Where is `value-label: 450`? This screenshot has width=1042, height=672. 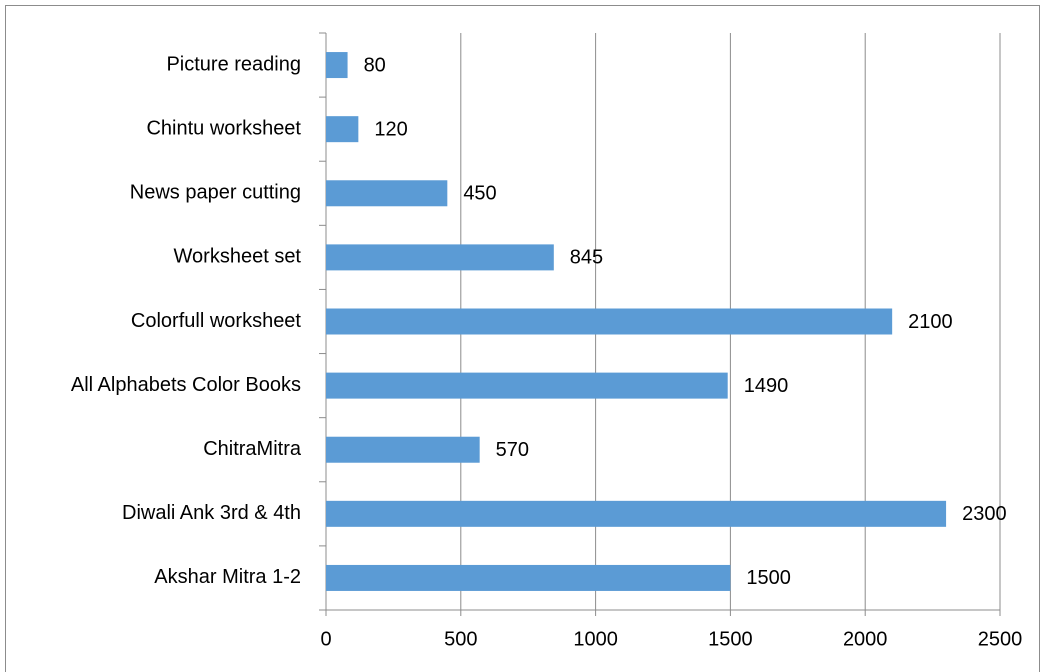 value-label: 450 is located at coordinates (479, 194).